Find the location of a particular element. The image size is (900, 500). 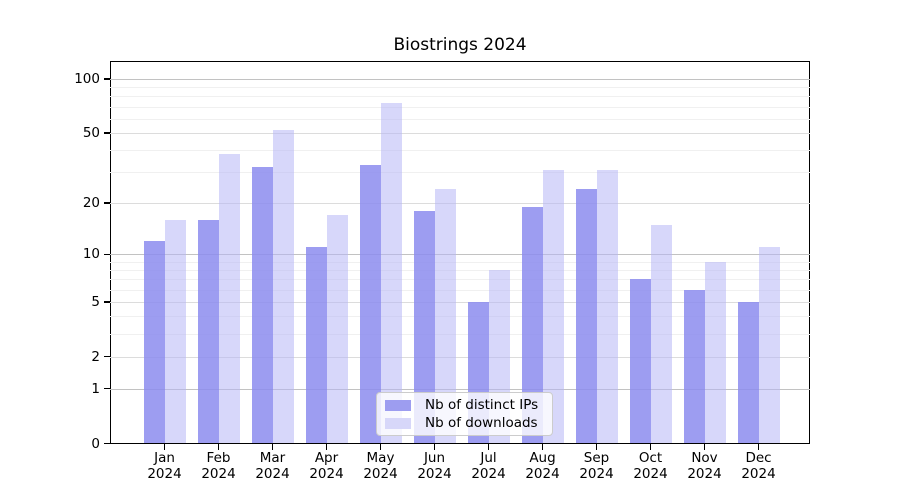

x-tick-jan is located at coordinates (164, 446).